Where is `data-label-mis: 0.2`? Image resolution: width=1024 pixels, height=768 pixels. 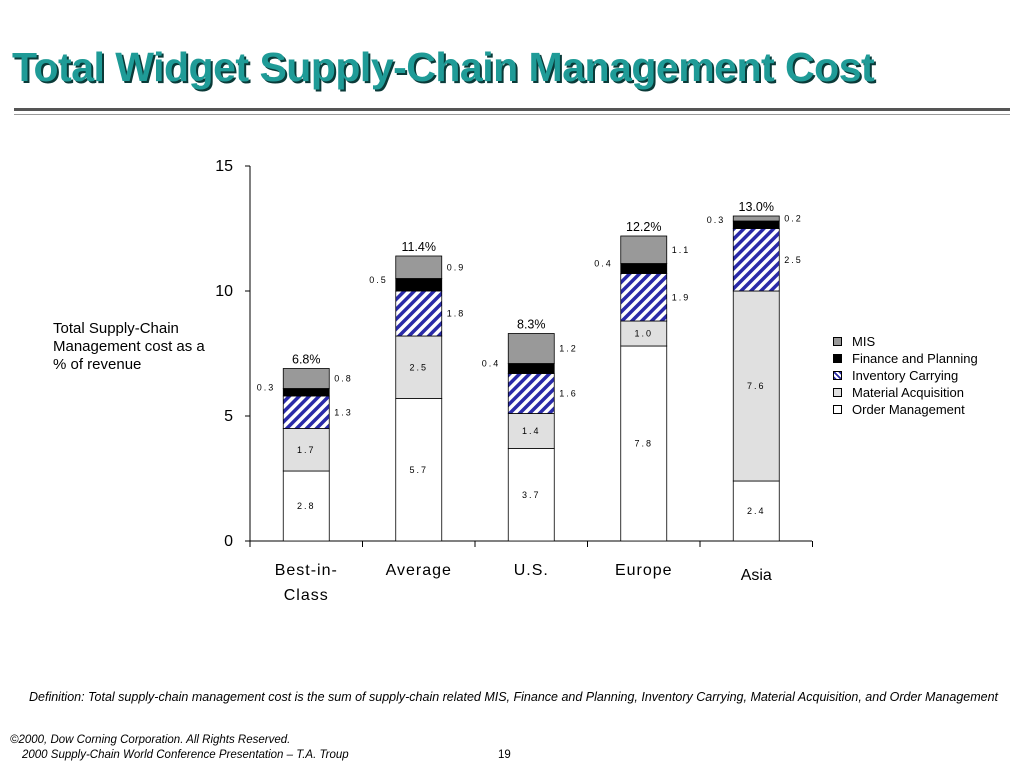
data-label-mis: 0.2 is located at coordinates (793, 219).